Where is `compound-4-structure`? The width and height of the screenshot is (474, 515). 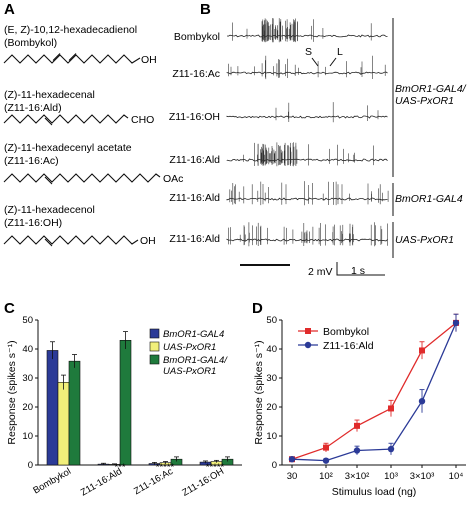 compound-4-structure is located at coordinates (71, 241).